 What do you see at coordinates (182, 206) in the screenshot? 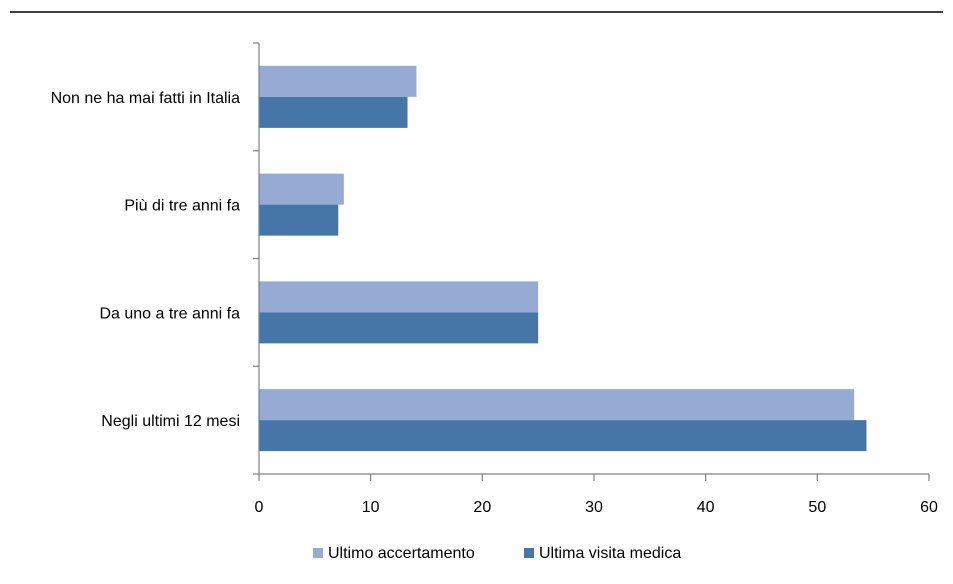
I see `category-label-1: Più di tre anni fa` at bounding box center [182, 206].